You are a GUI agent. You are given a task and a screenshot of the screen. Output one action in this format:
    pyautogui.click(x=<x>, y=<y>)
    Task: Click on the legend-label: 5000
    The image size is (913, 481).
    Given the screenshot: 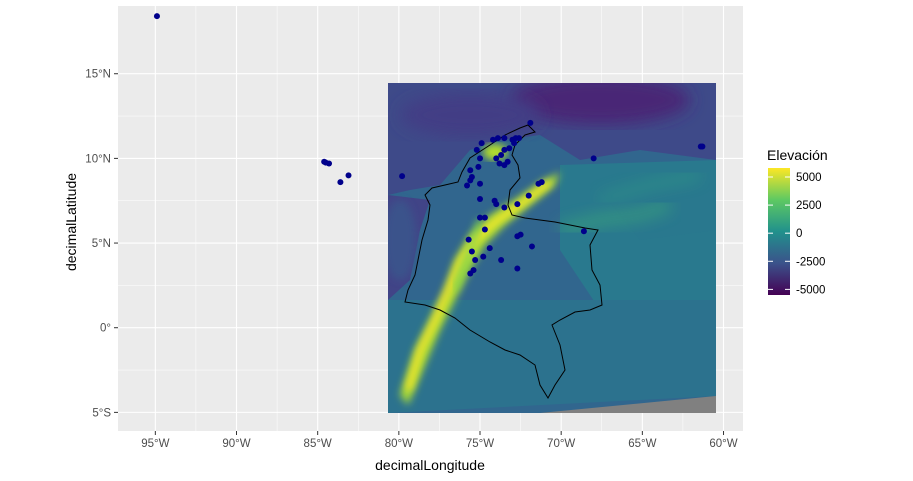 What is the action you would take?
    pyautogui.click(x=809, y=178)
    